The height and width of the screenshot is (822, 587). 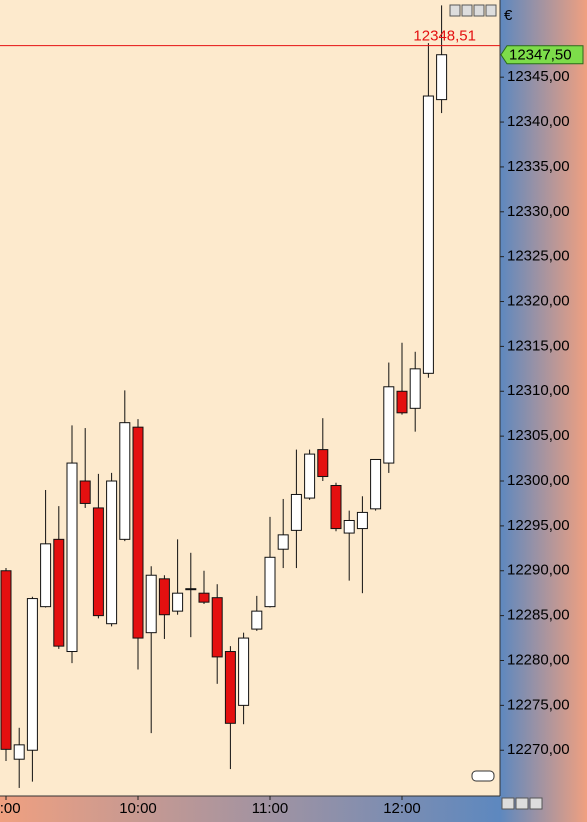 I want to click on y-tick-label: 12270,00, so click(x=538, y=749).